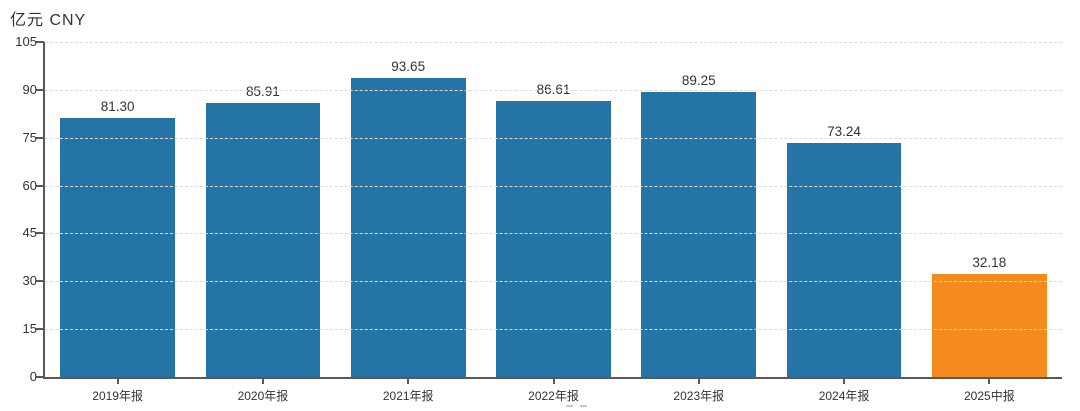 The height and width of the screenshot is (411, 1080). Describe the element at coordinates (29, 281) in the screenshot. I see `y-tick-label: 30` at that location.